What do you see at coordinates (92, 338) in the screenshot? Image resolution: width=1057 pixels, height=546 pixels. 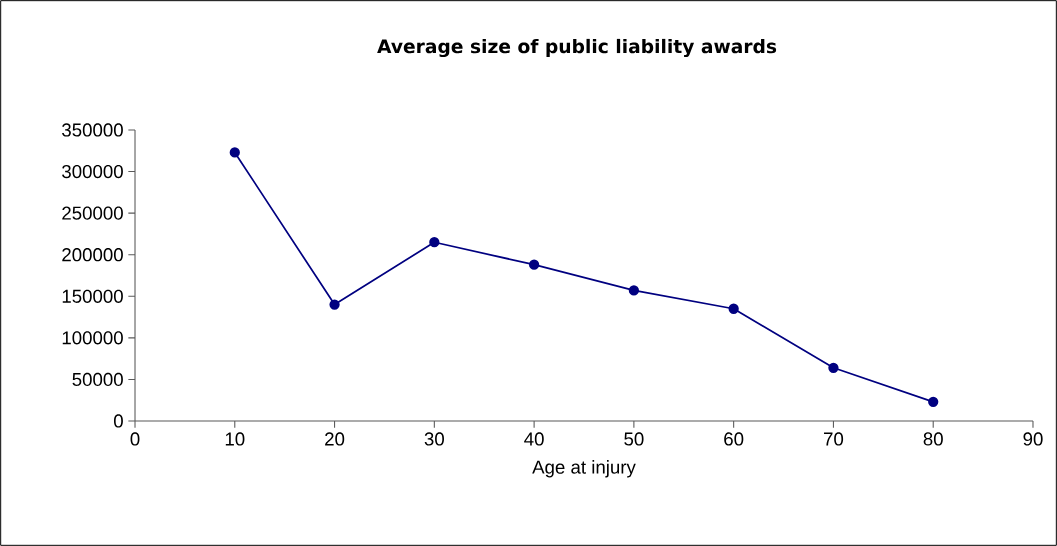 I see `y-tick-label: 100000` at bounding box center [92, 338].